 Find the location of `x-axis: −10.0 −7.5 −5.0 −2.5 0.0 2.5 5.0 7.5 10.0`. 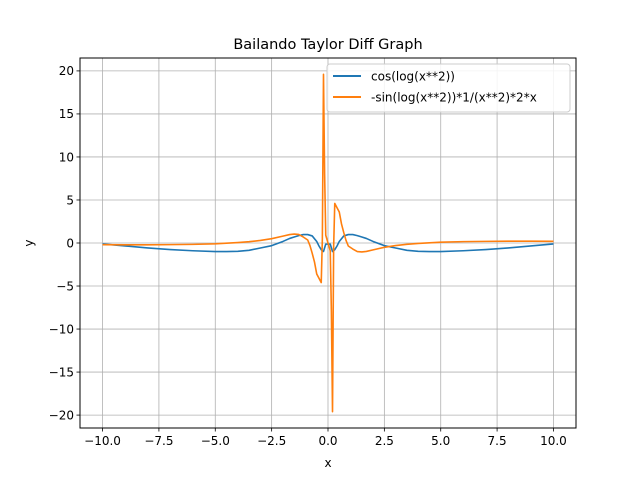

x-axis: −10.0 −7.5 −5.0 −2.5 0.0 2.5 5.0 7.5 10.0 is located at coordinates (325, 438).